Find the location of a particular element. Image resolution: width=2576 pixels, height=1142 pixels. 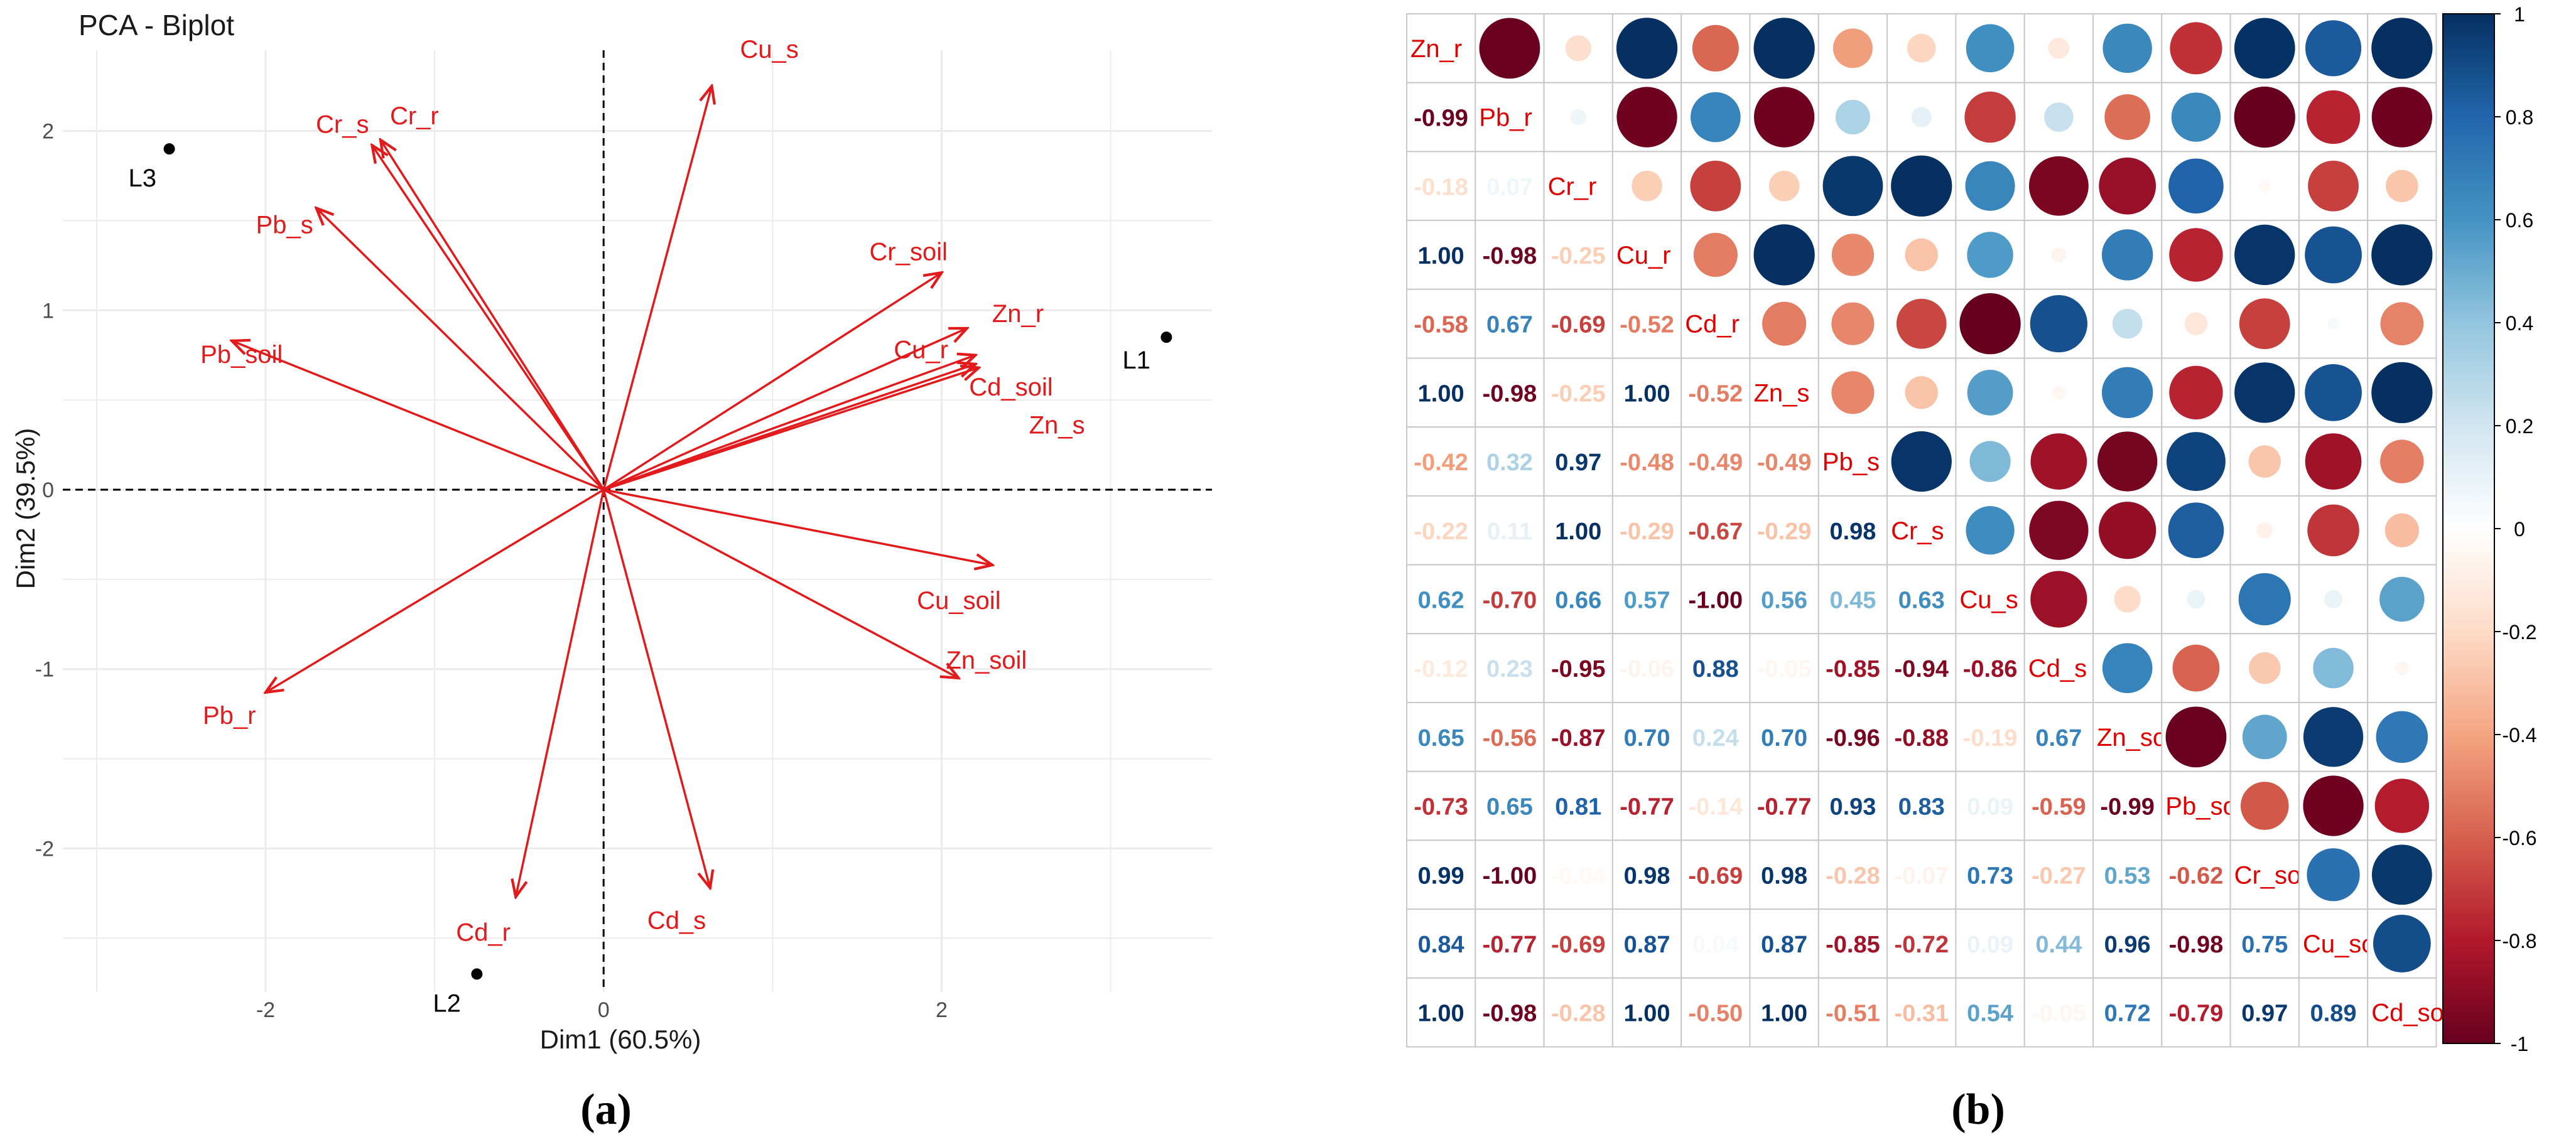

correlation-value: 0.88 is located at coordinates (1716, 669).